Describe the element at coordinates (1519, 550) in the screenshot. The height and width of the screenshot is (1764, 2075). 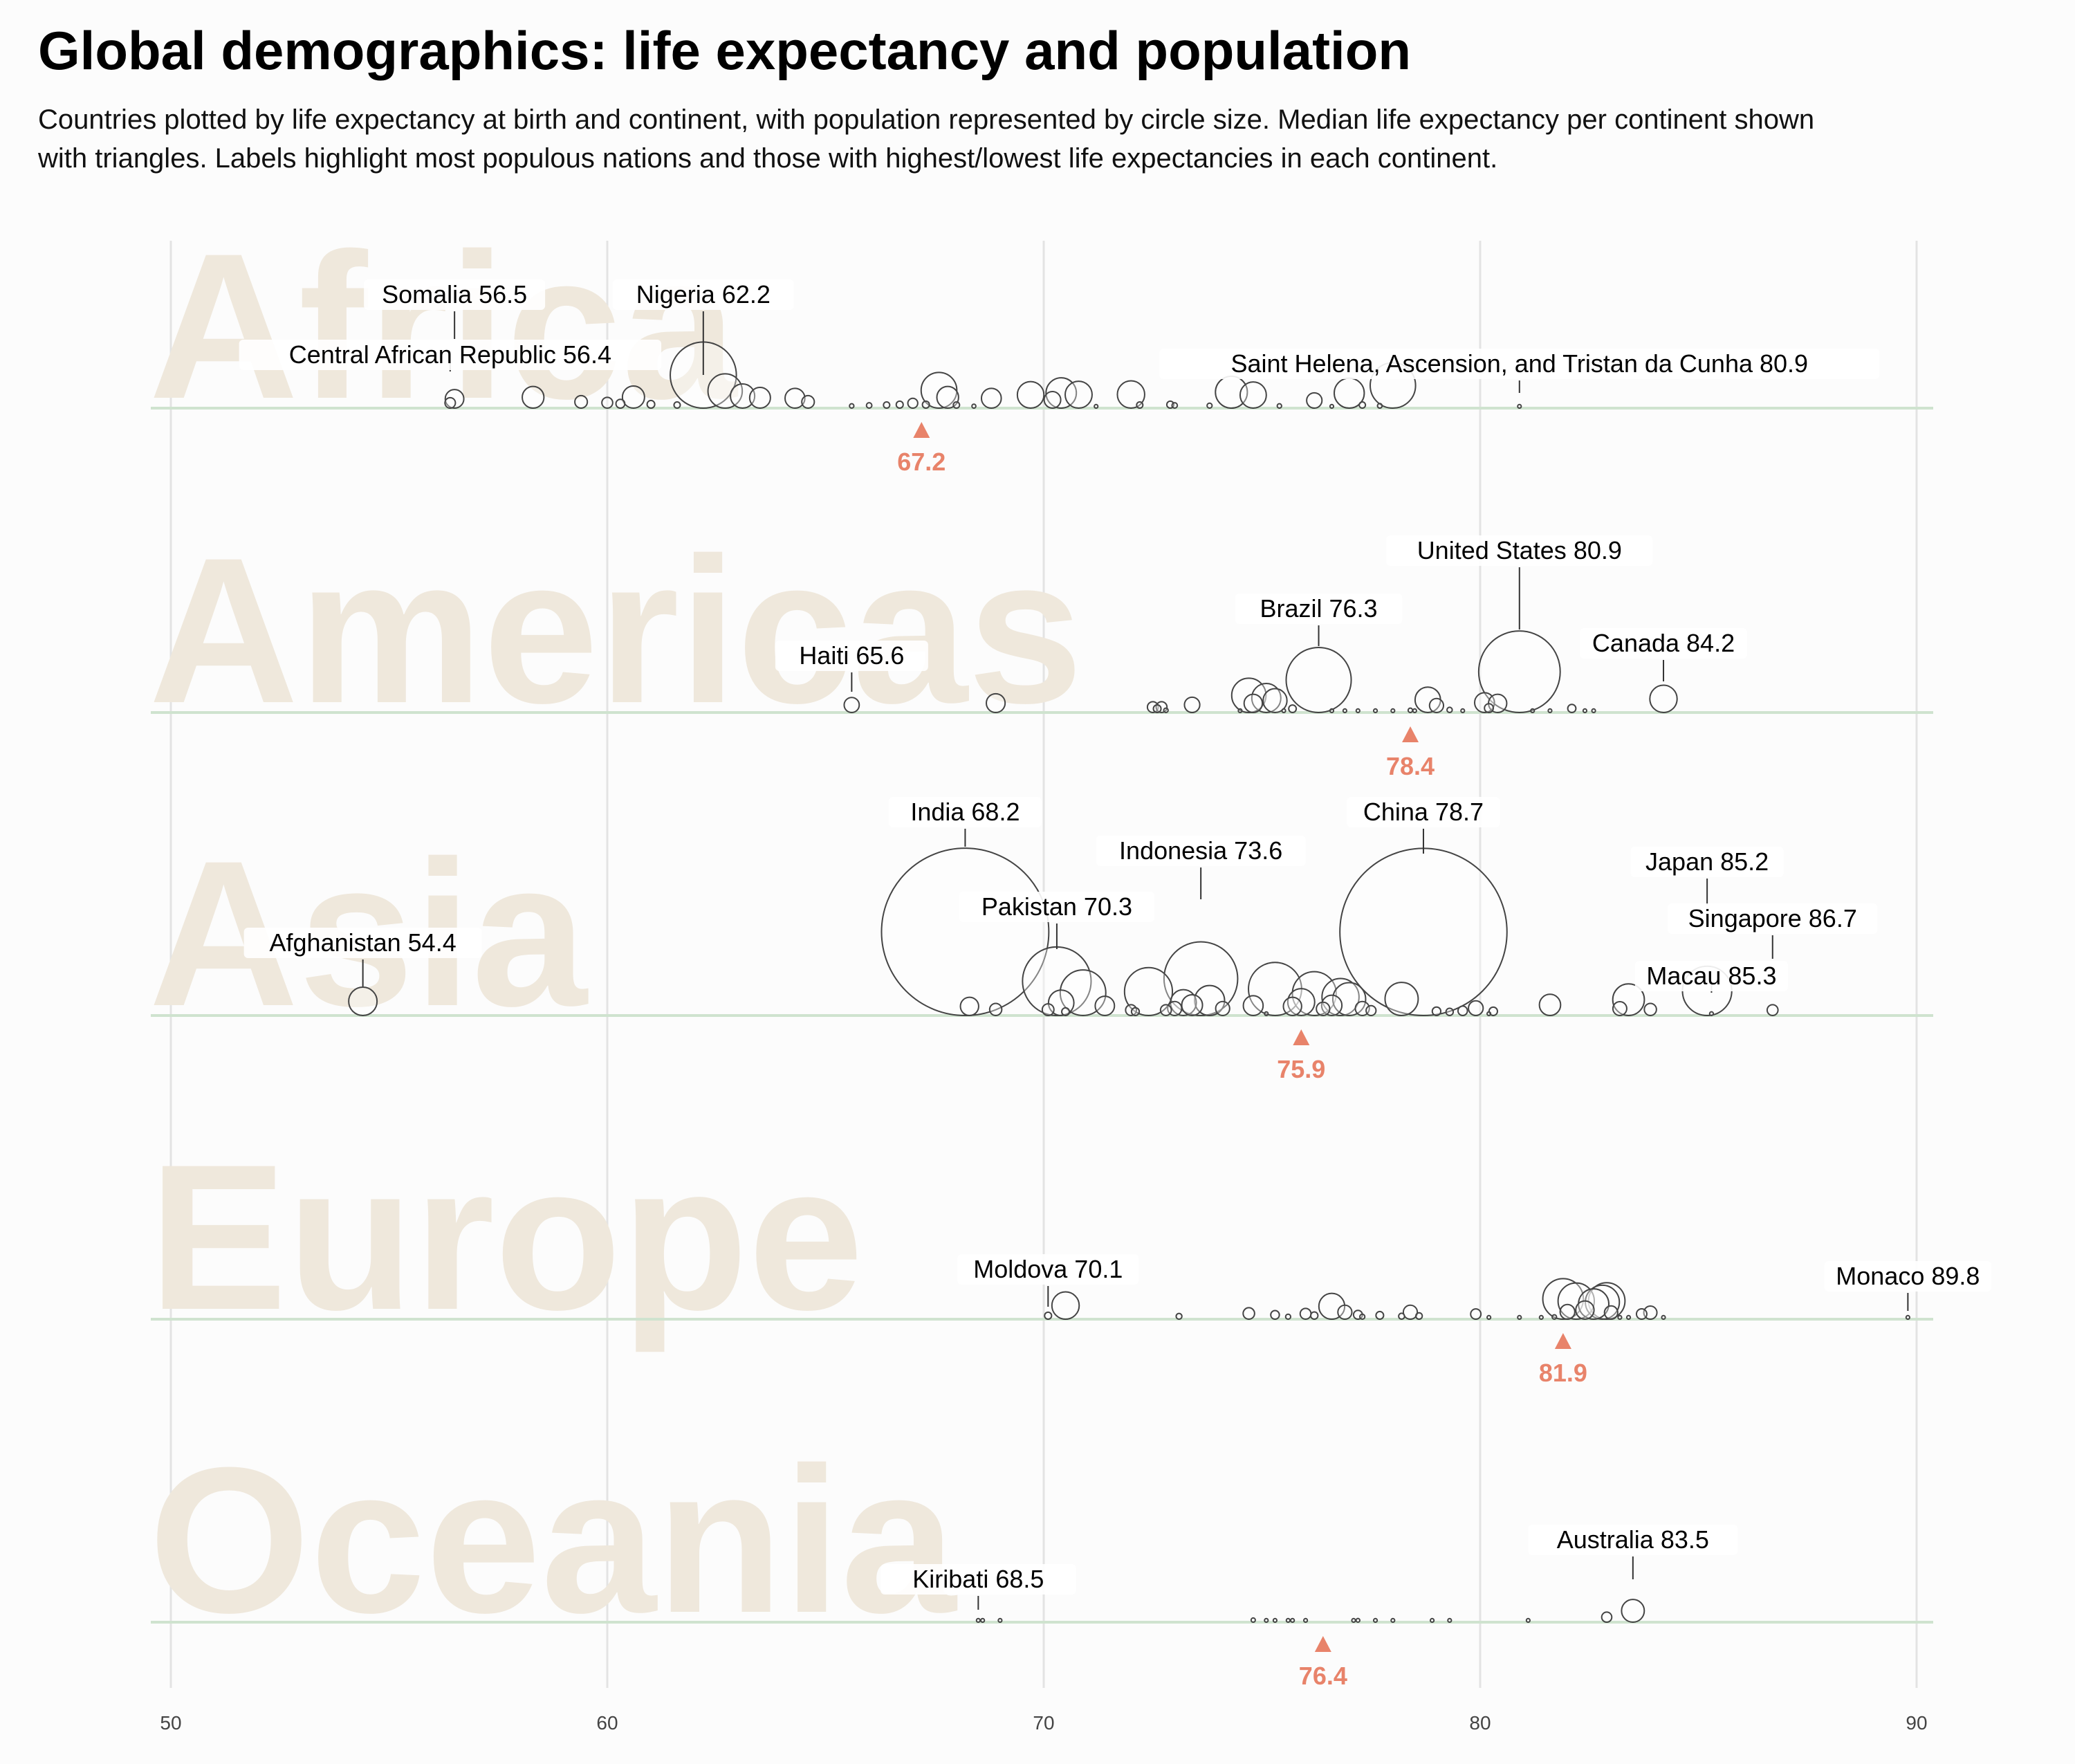
I see `country-label: United States 80.9` at that location.